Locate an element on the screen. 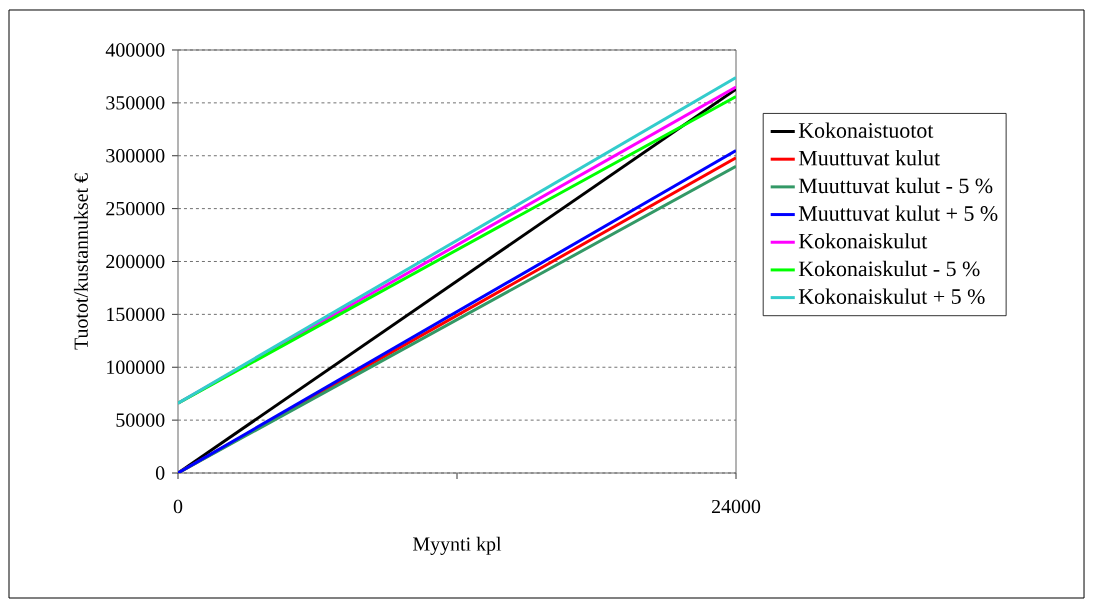 The image size is (1093, 599). y-tick-label: 350000 is located at coordinates (135, 103).